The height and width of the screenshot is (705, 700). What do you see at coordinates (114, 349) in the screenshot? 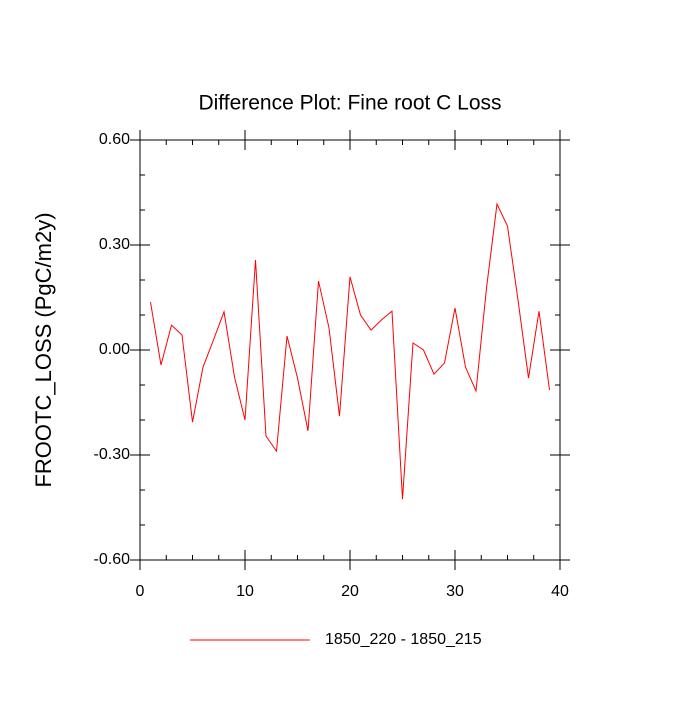
I see `y-tick-label: 0.00` at bounding box center [114, 349].